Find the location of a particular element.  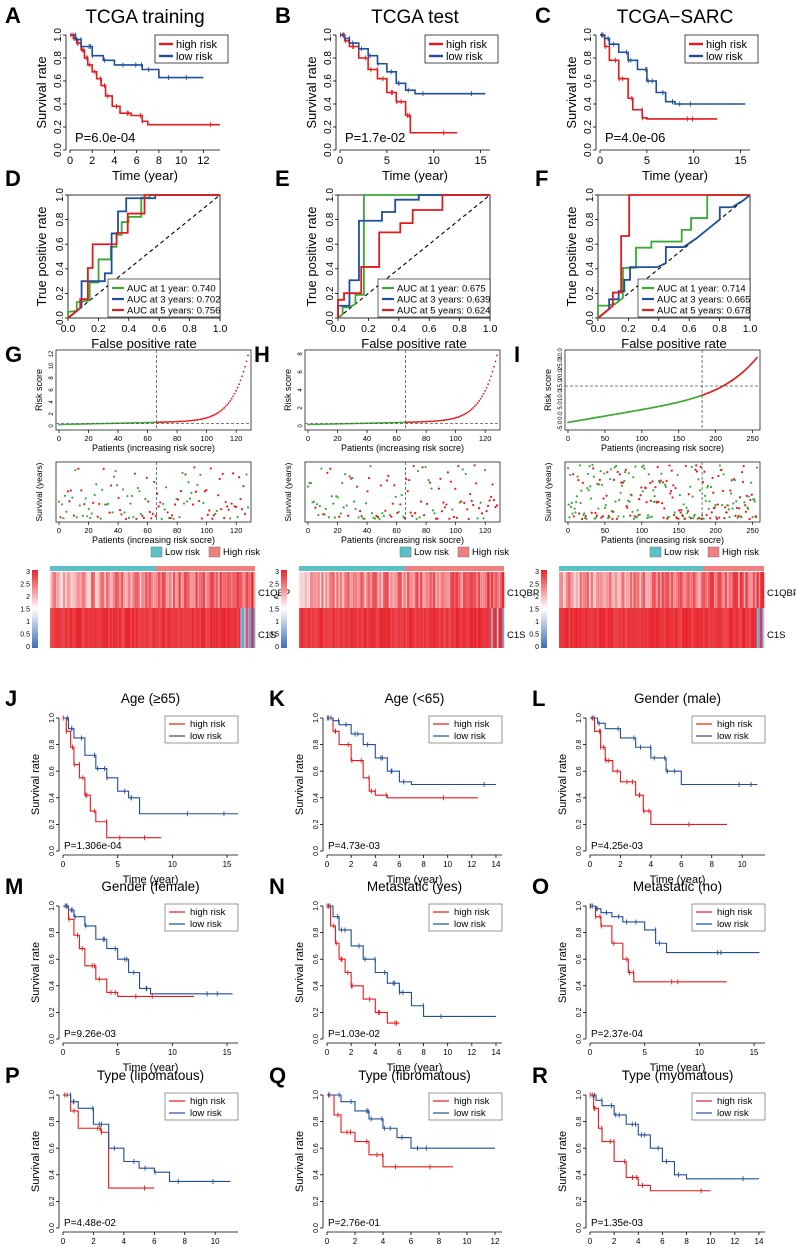

x-tick-label: 4 is located at coordinates (375, 864).